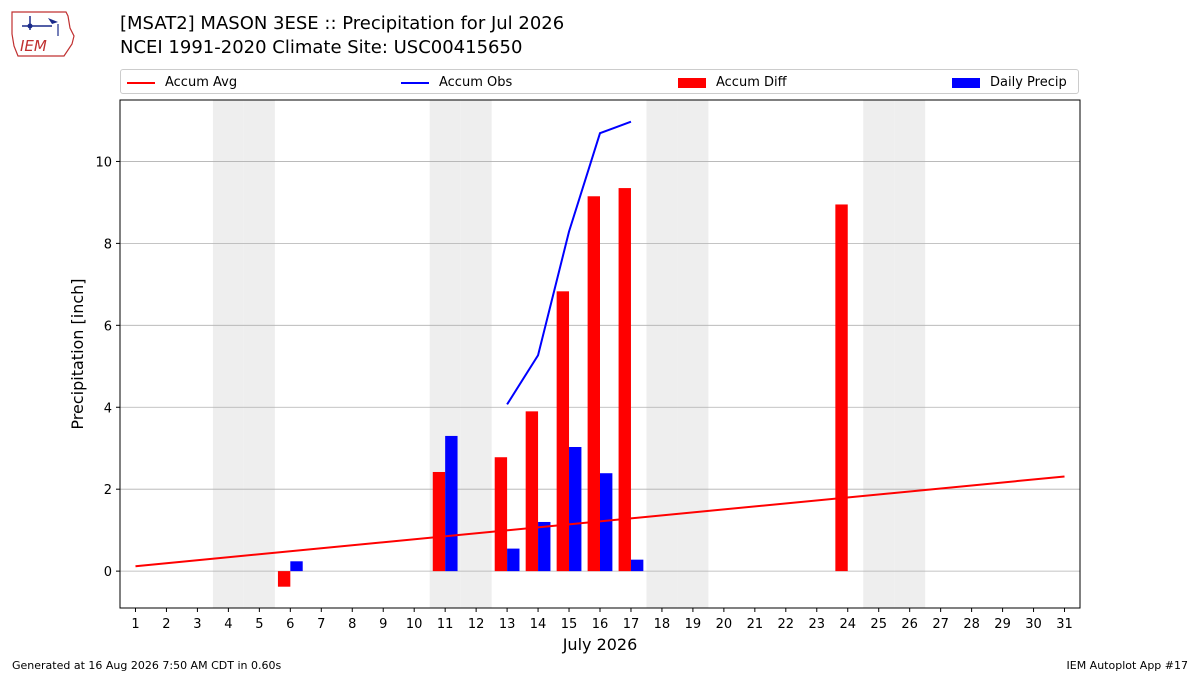 The height and width of the screenshot is (675, 1200). Describe the element at coordinates (1033, 624) in the screenshot. I see `x-tick-label-30: 30` at that location.